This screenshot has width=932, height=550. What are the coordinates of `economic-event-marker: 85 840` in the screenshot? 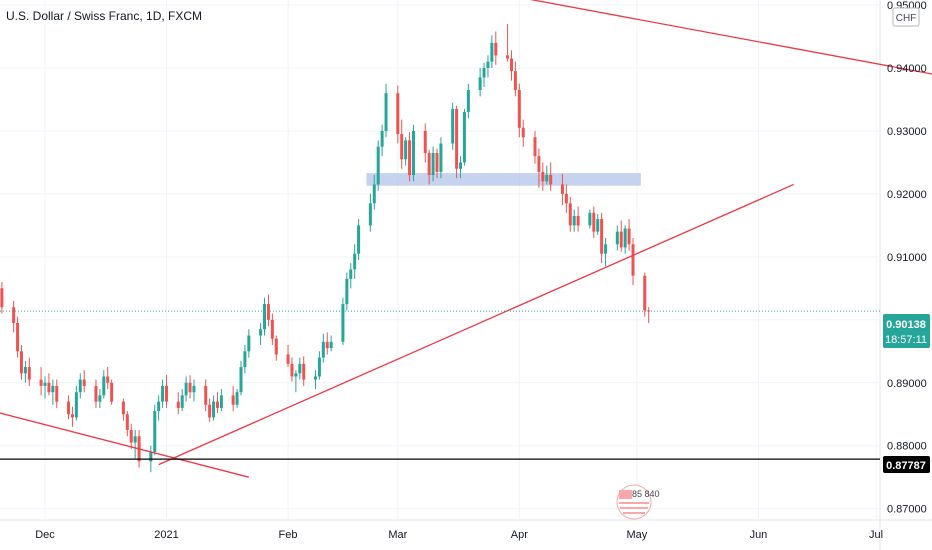 It's located at (638, 502).